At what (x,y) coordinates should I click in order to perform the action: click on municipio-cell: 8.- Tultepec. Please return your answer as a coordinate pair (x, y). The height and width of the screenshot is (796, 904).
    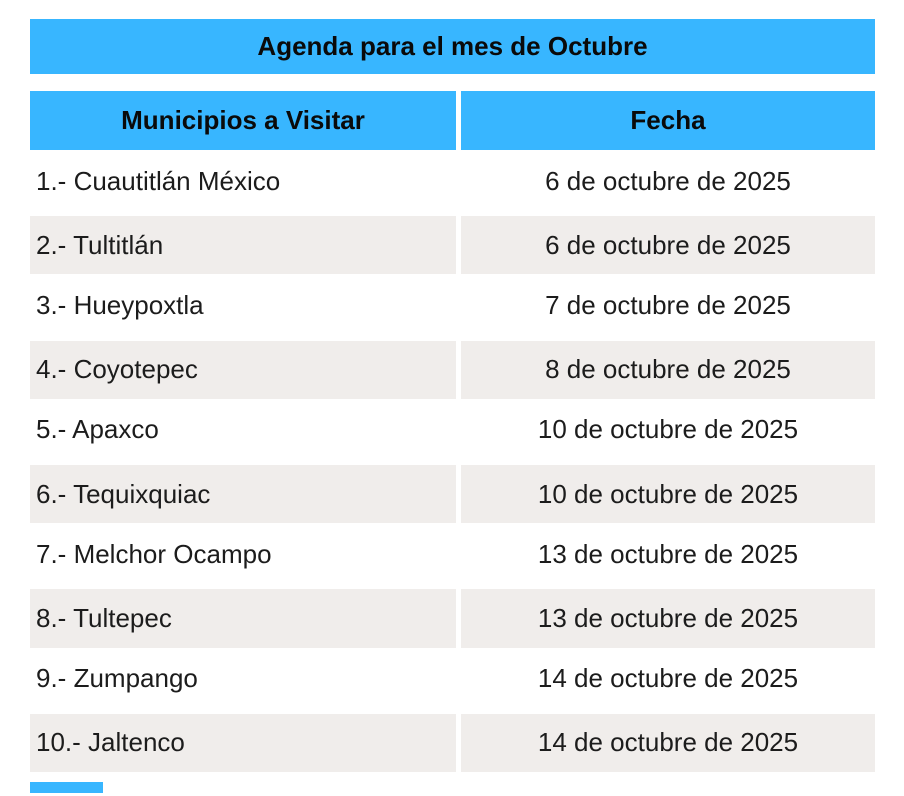
    Looking at the image, I should click on (243, 616).